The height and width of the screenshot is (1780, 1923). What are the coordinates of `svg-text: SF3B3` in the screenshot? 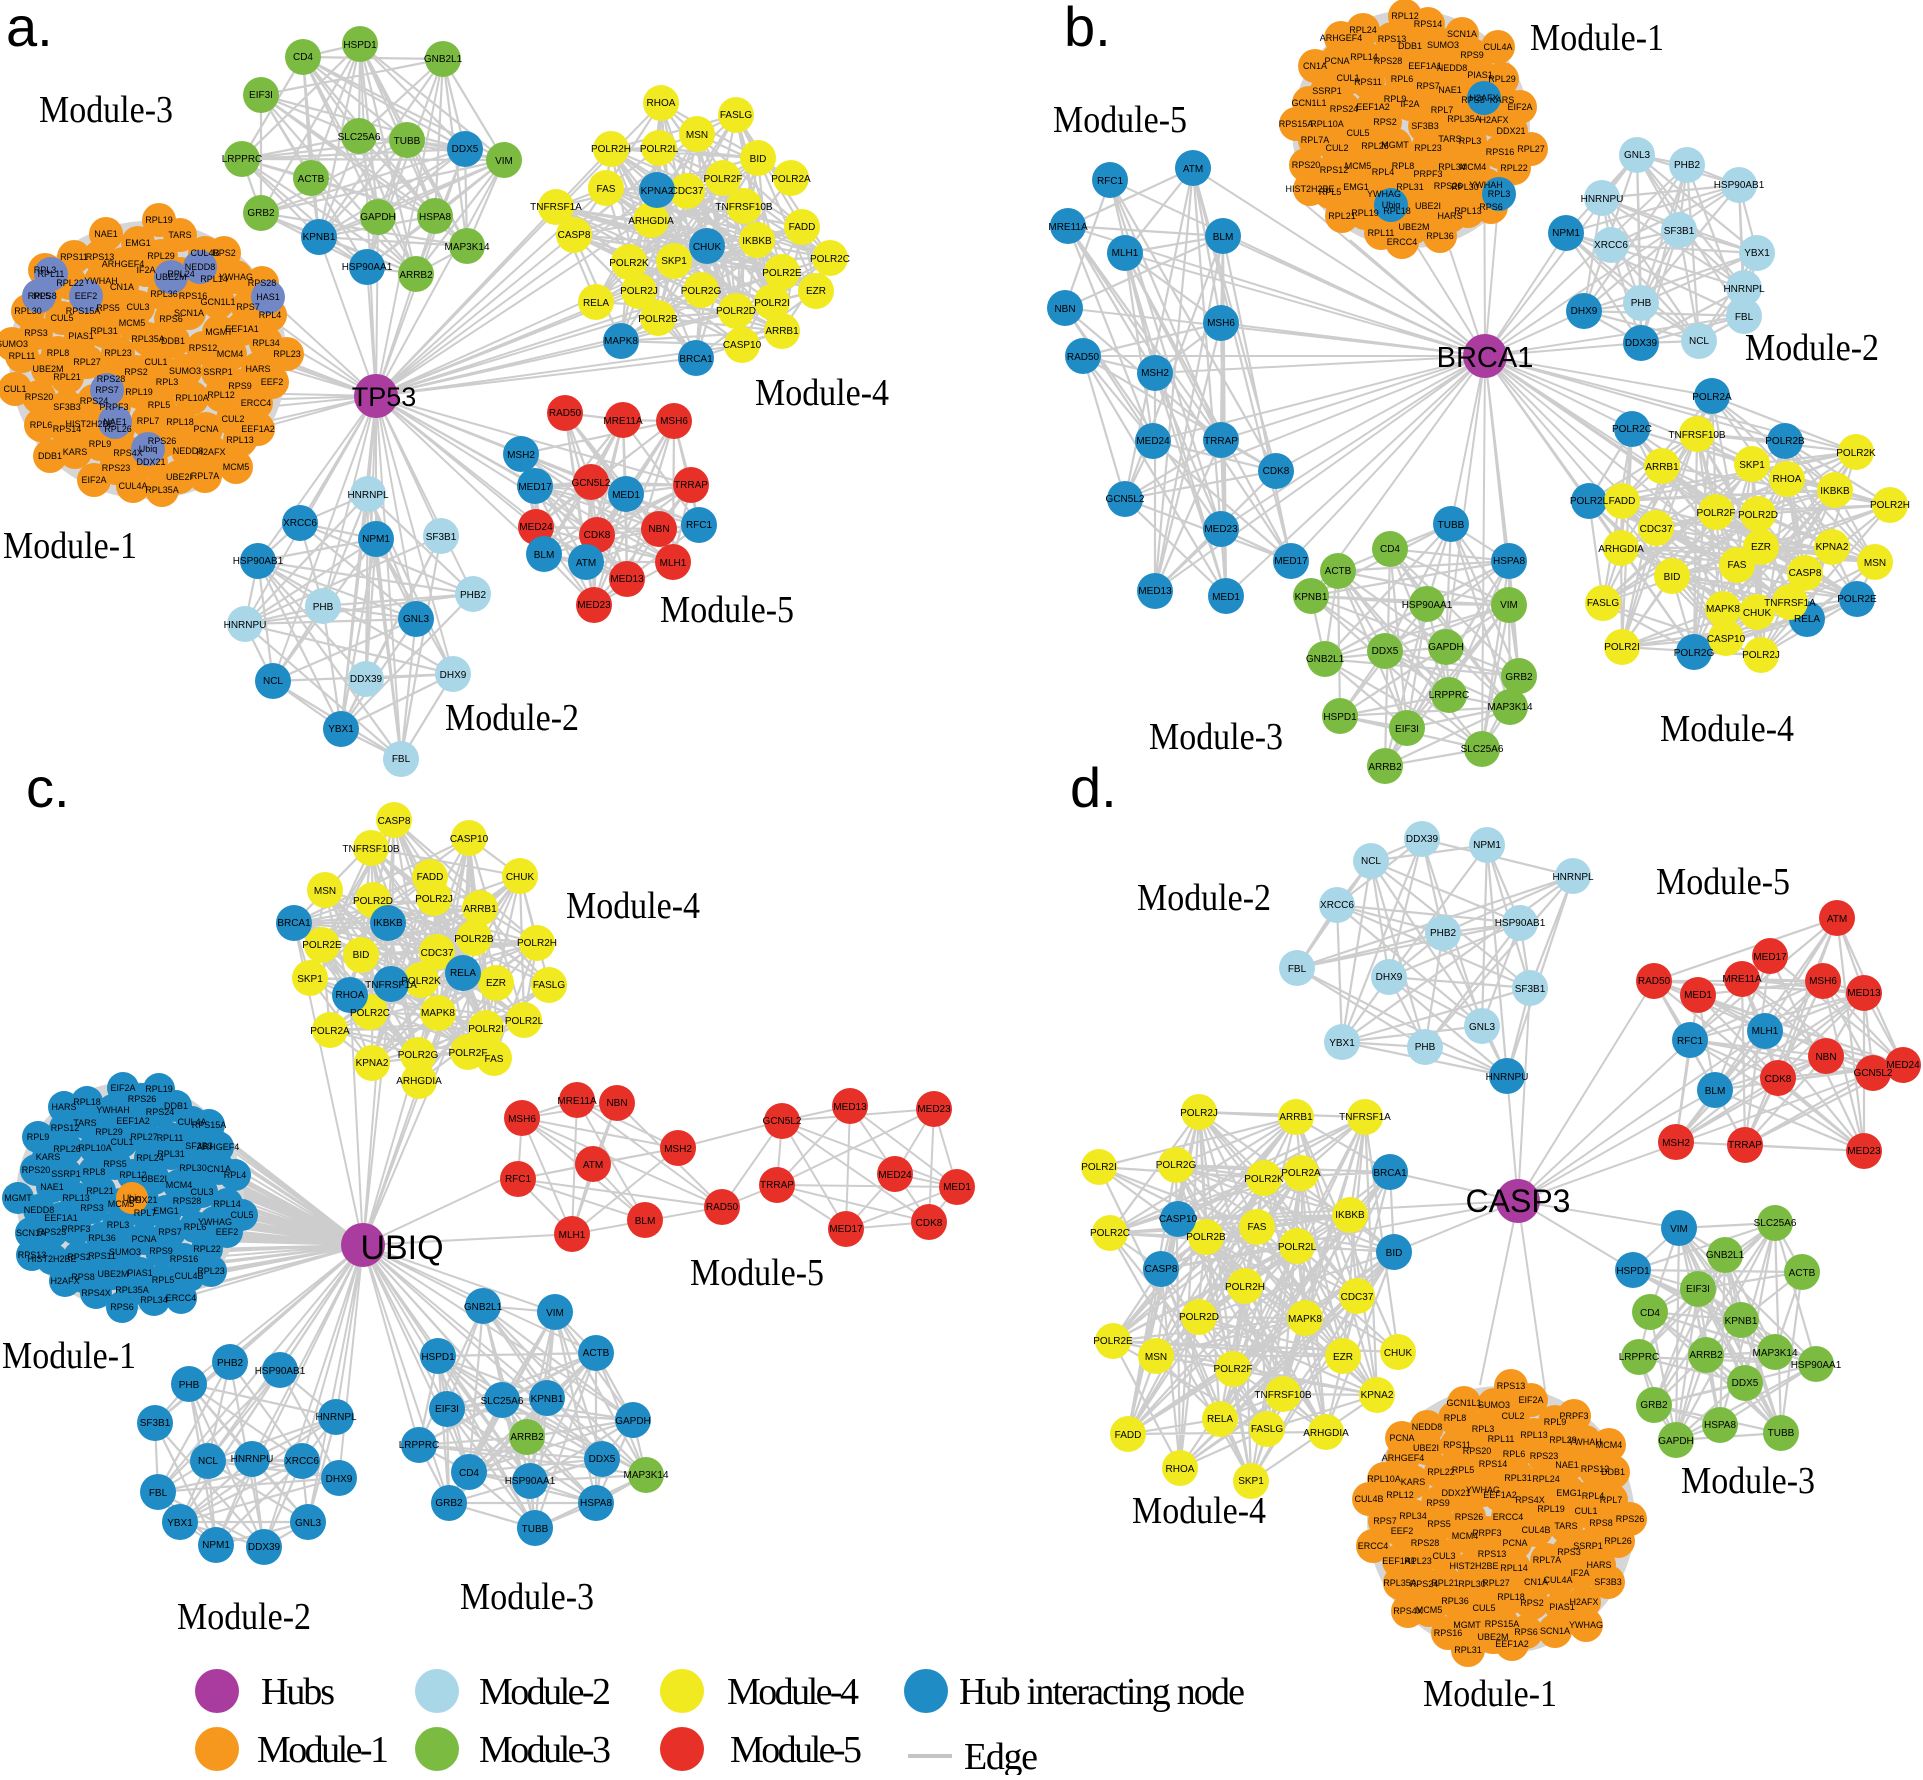 It's located at (67, 407).